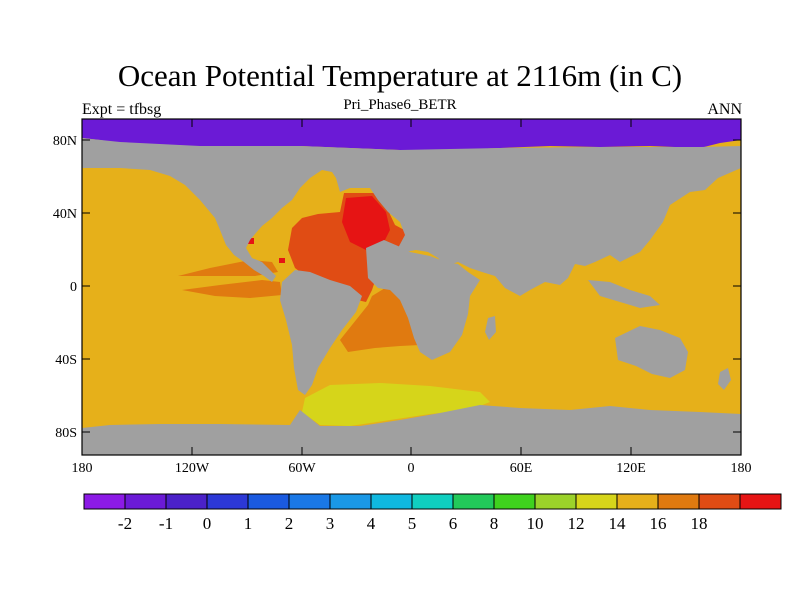 The height and width of the screenshot is (600, 800). Describe the element at coordinates (66, 433) in the screenshot. I see `lat-label-80s: 80S` at that location.